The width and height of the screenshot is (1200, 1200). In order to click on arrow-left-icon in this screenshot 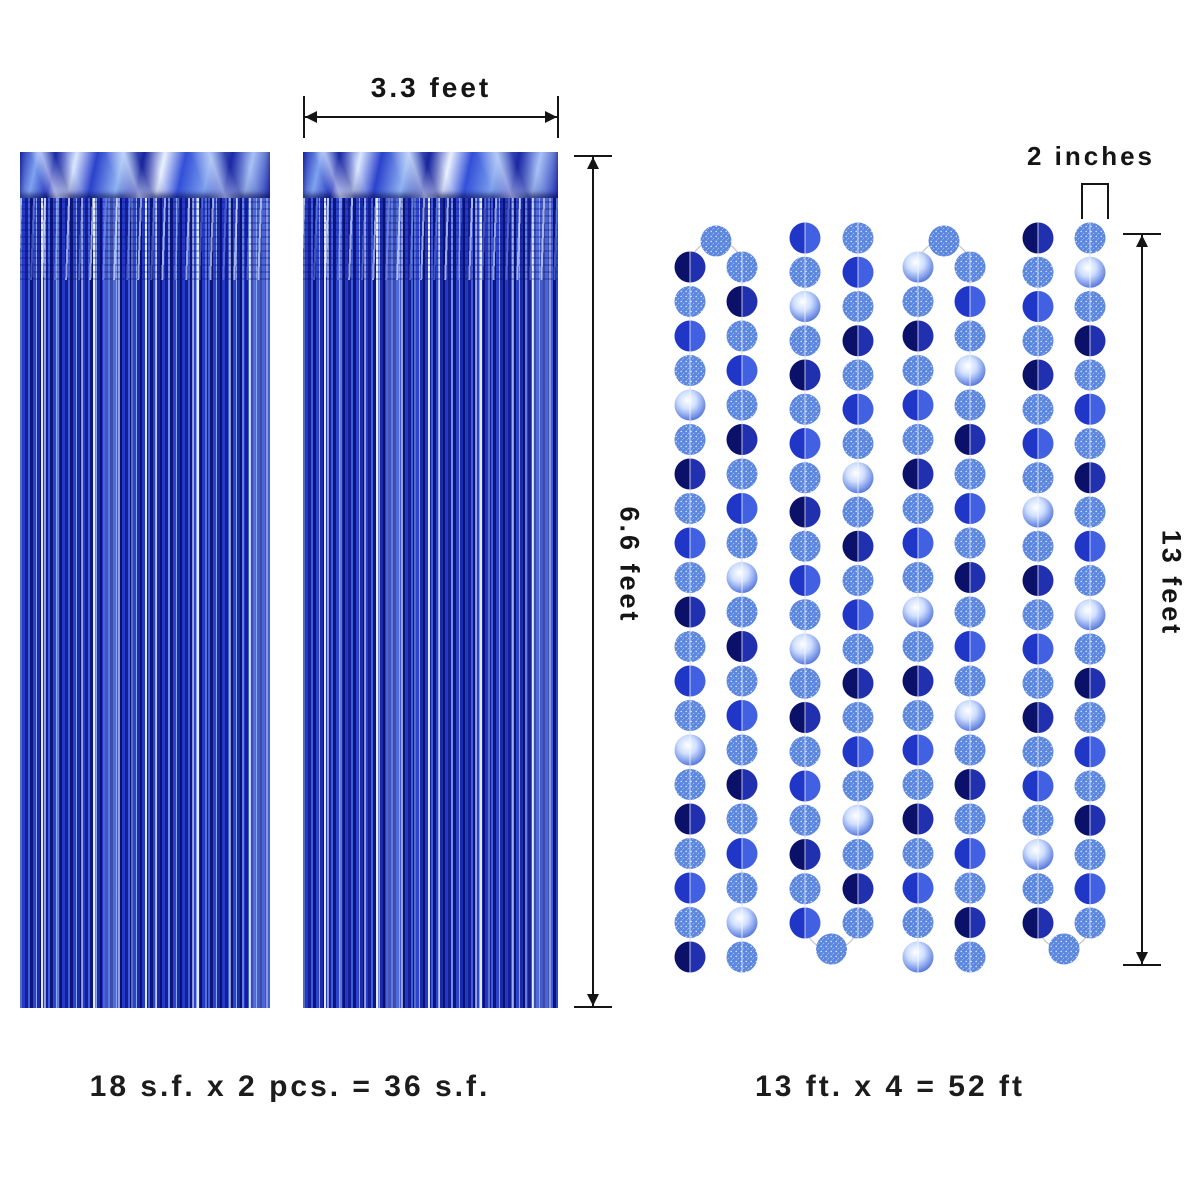, I will do `click(311, 117)`.